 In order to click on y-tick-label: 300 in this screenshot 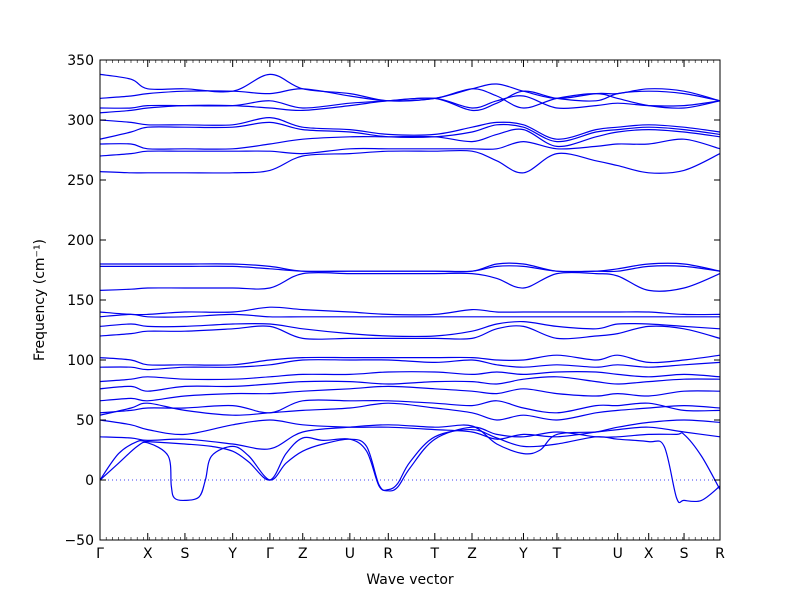, I will do `click(80, 121)`.